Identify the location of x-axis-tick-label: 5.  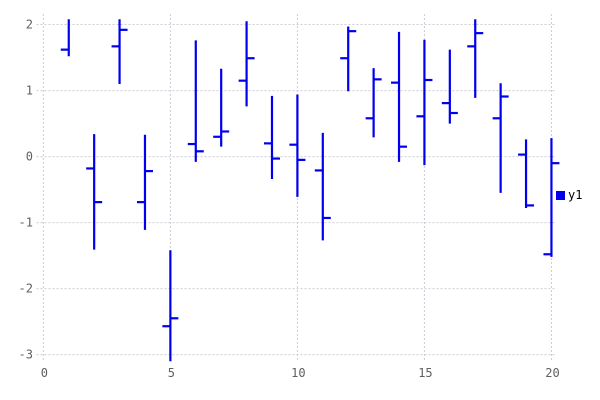
(171, 373).